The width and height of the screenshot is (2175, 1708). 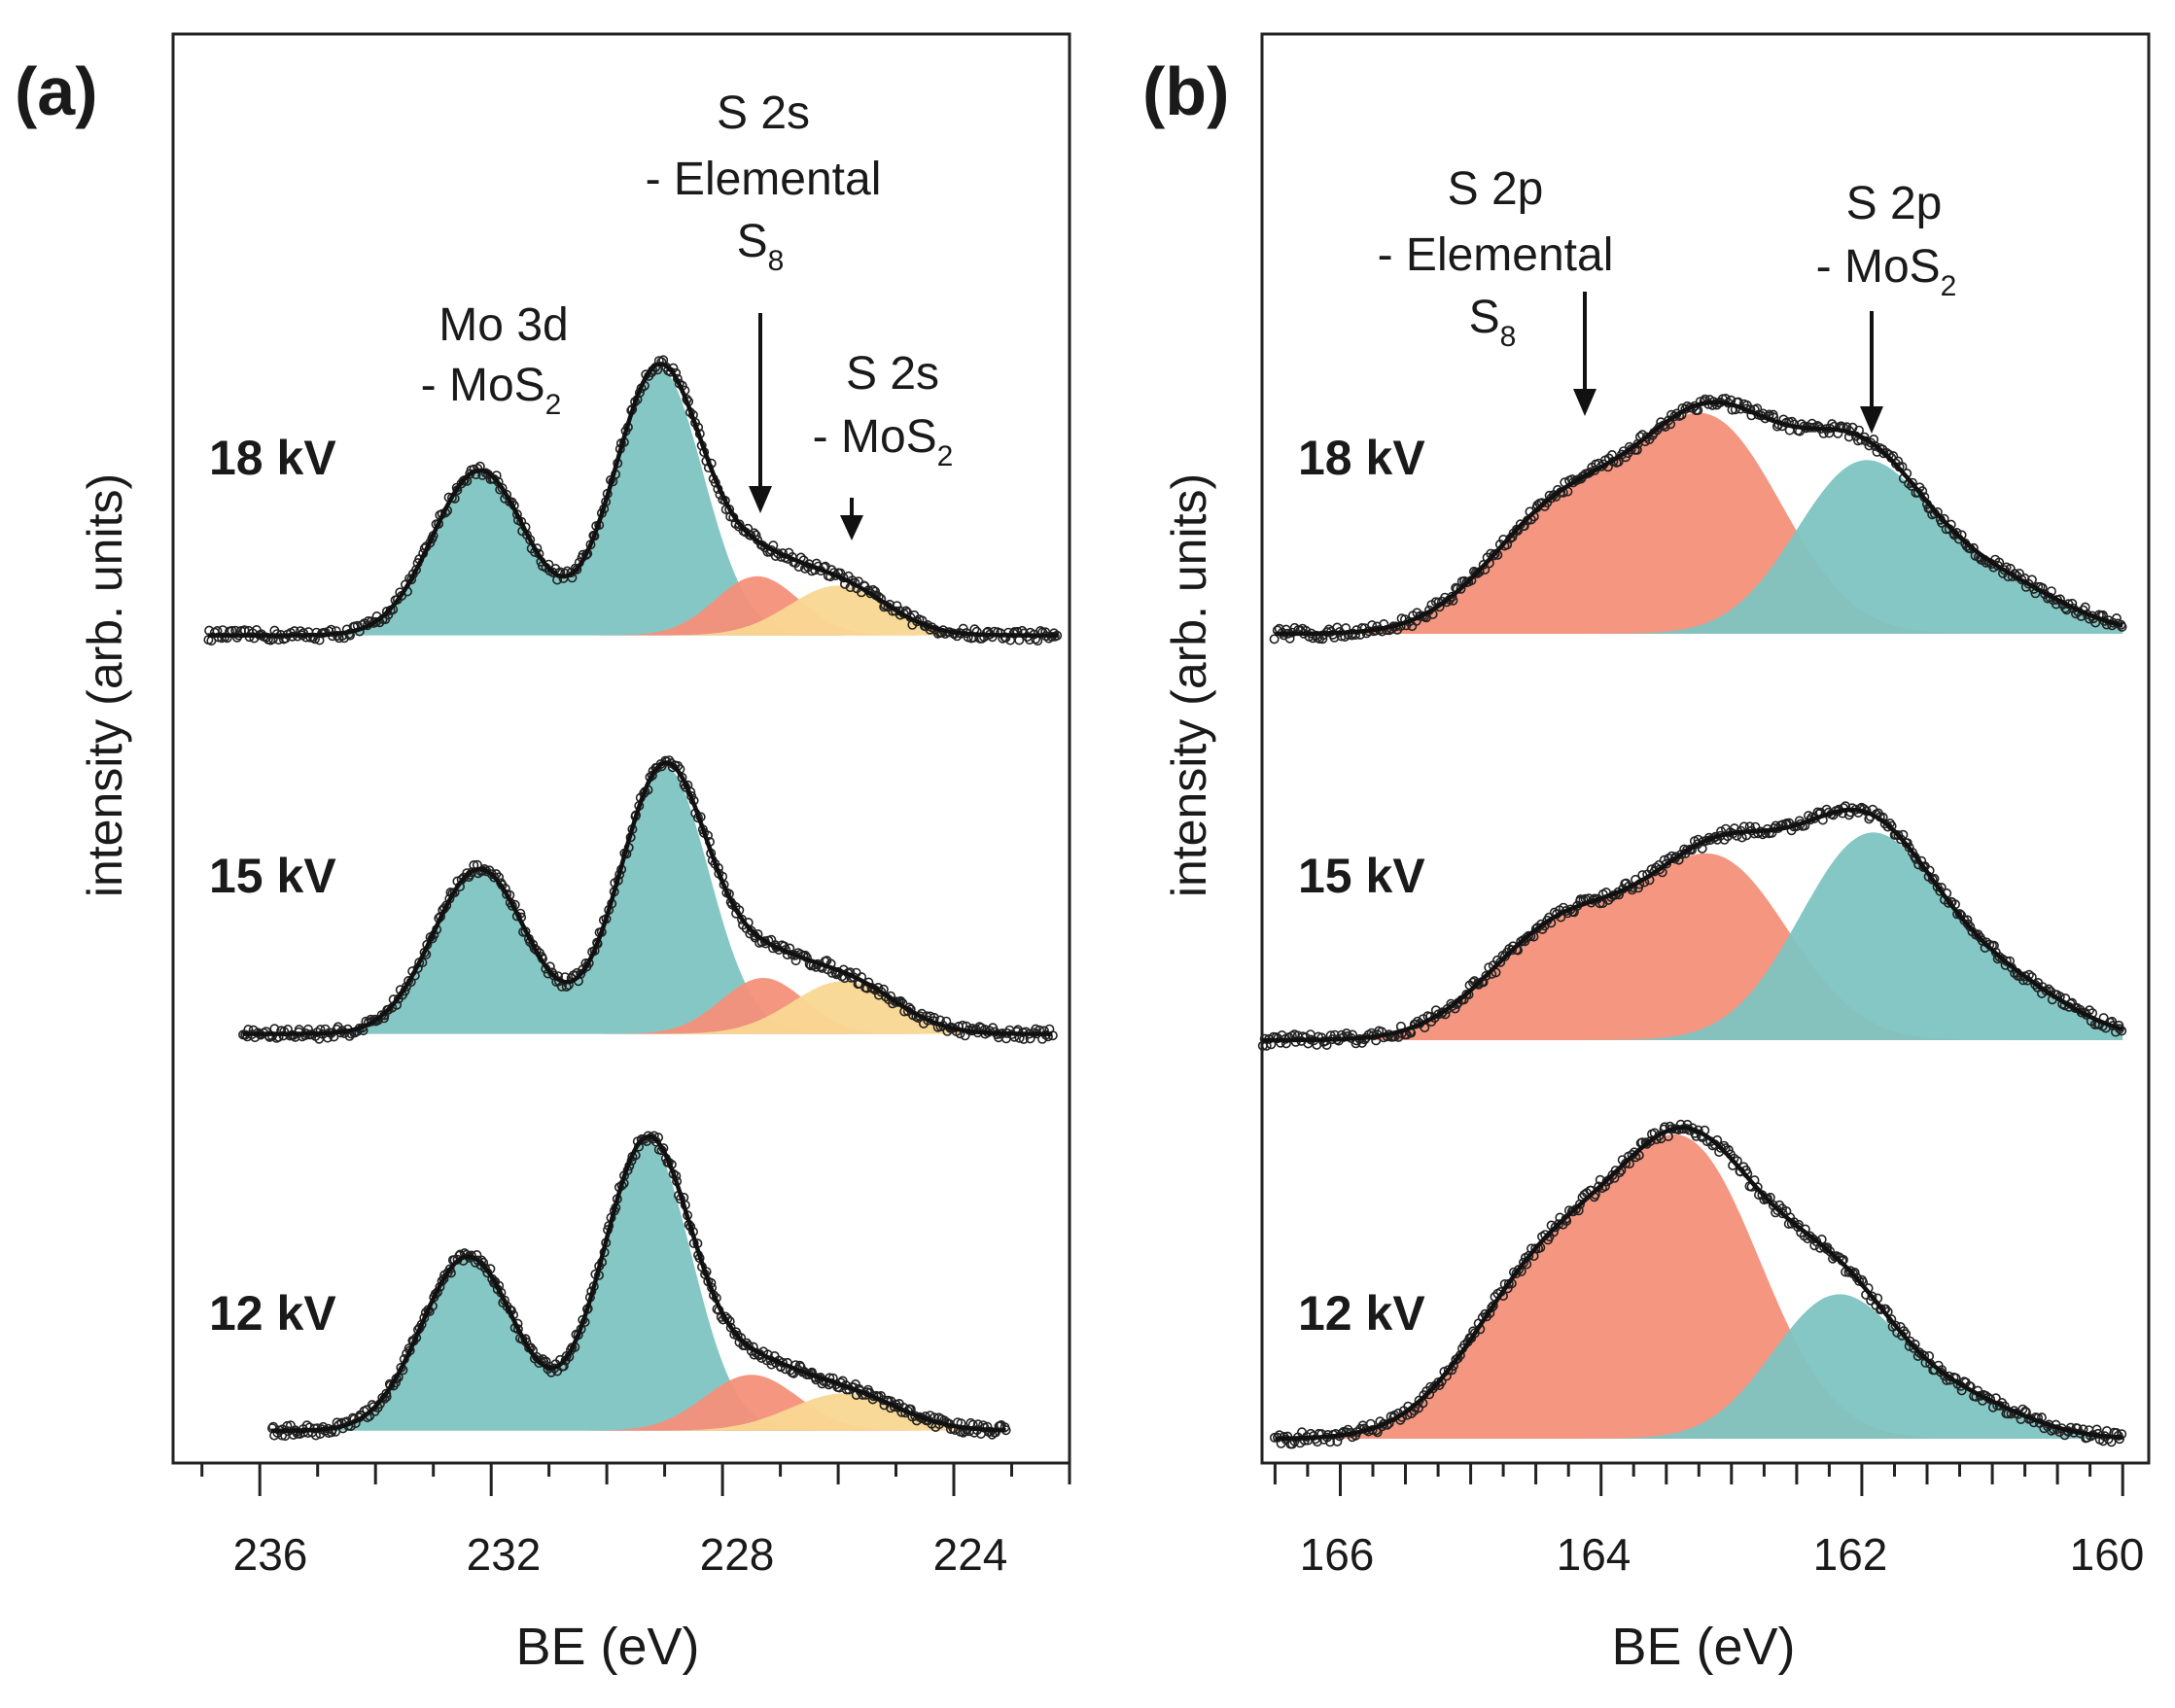 I want to click on annotation-mo3d-mos2: Mo 3d - MoS2, so click(x=495, y=360).